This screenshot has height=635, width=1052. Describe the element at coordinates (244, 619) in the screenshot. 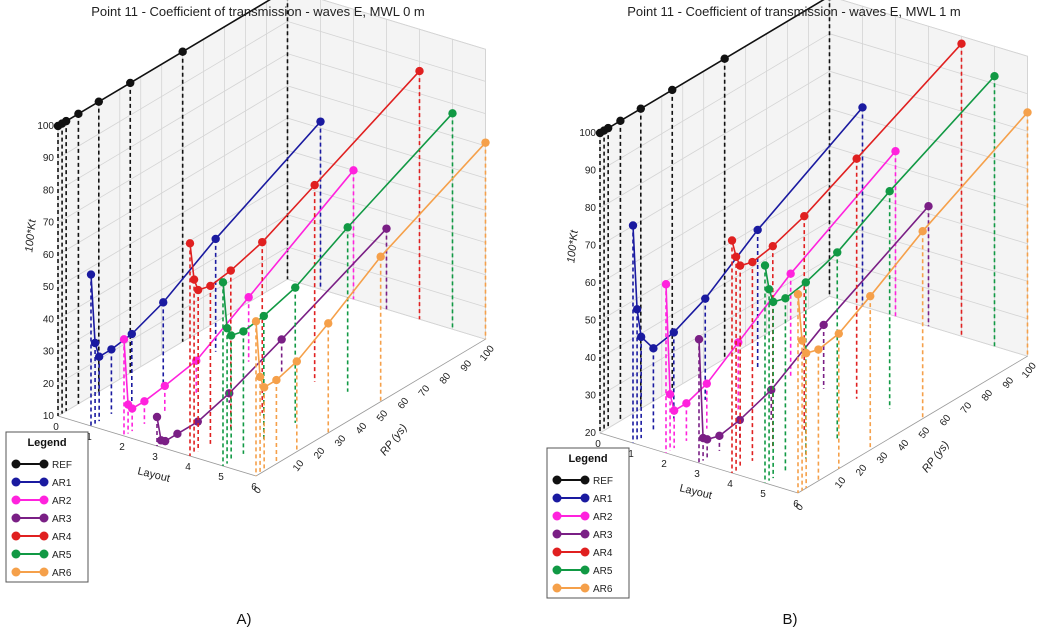

I see `panel-label: A)` at that location.